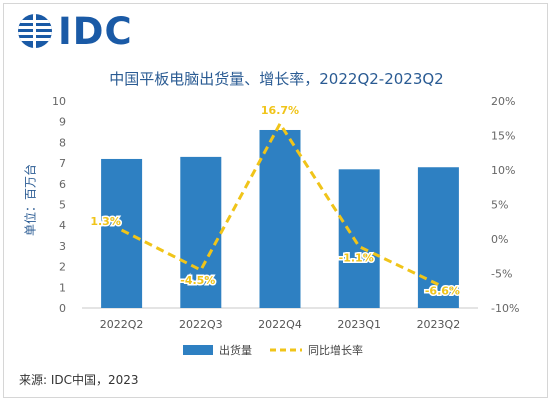  What do you see at coordinates (62, 287) in the screenshot?
I see `y-tick-label: 1` at bounding box center [62, 287].